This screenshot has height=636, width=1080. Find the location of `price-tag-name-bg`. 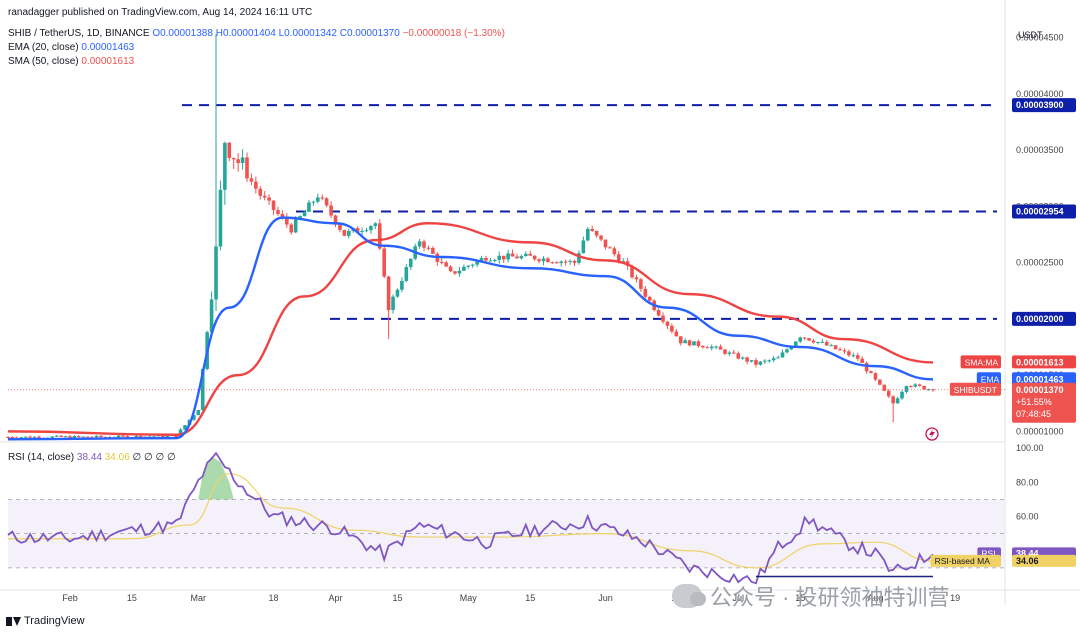

price-tag-name-bg is located at coordinates (975, 389).